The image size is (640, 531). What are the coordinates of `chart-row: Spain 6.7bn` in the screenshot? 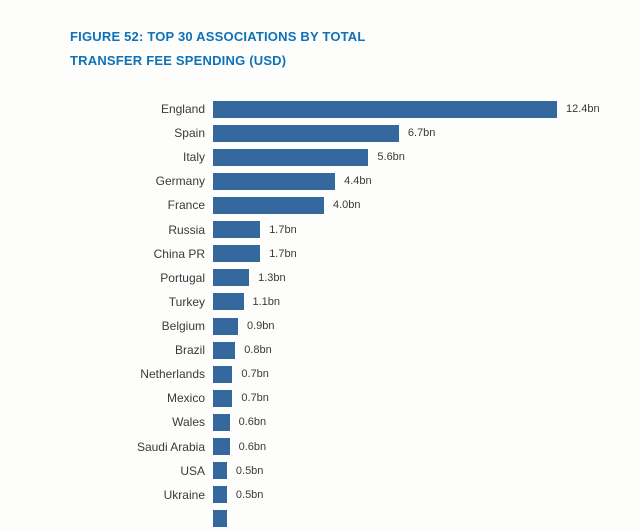 It's located at (320, 133).